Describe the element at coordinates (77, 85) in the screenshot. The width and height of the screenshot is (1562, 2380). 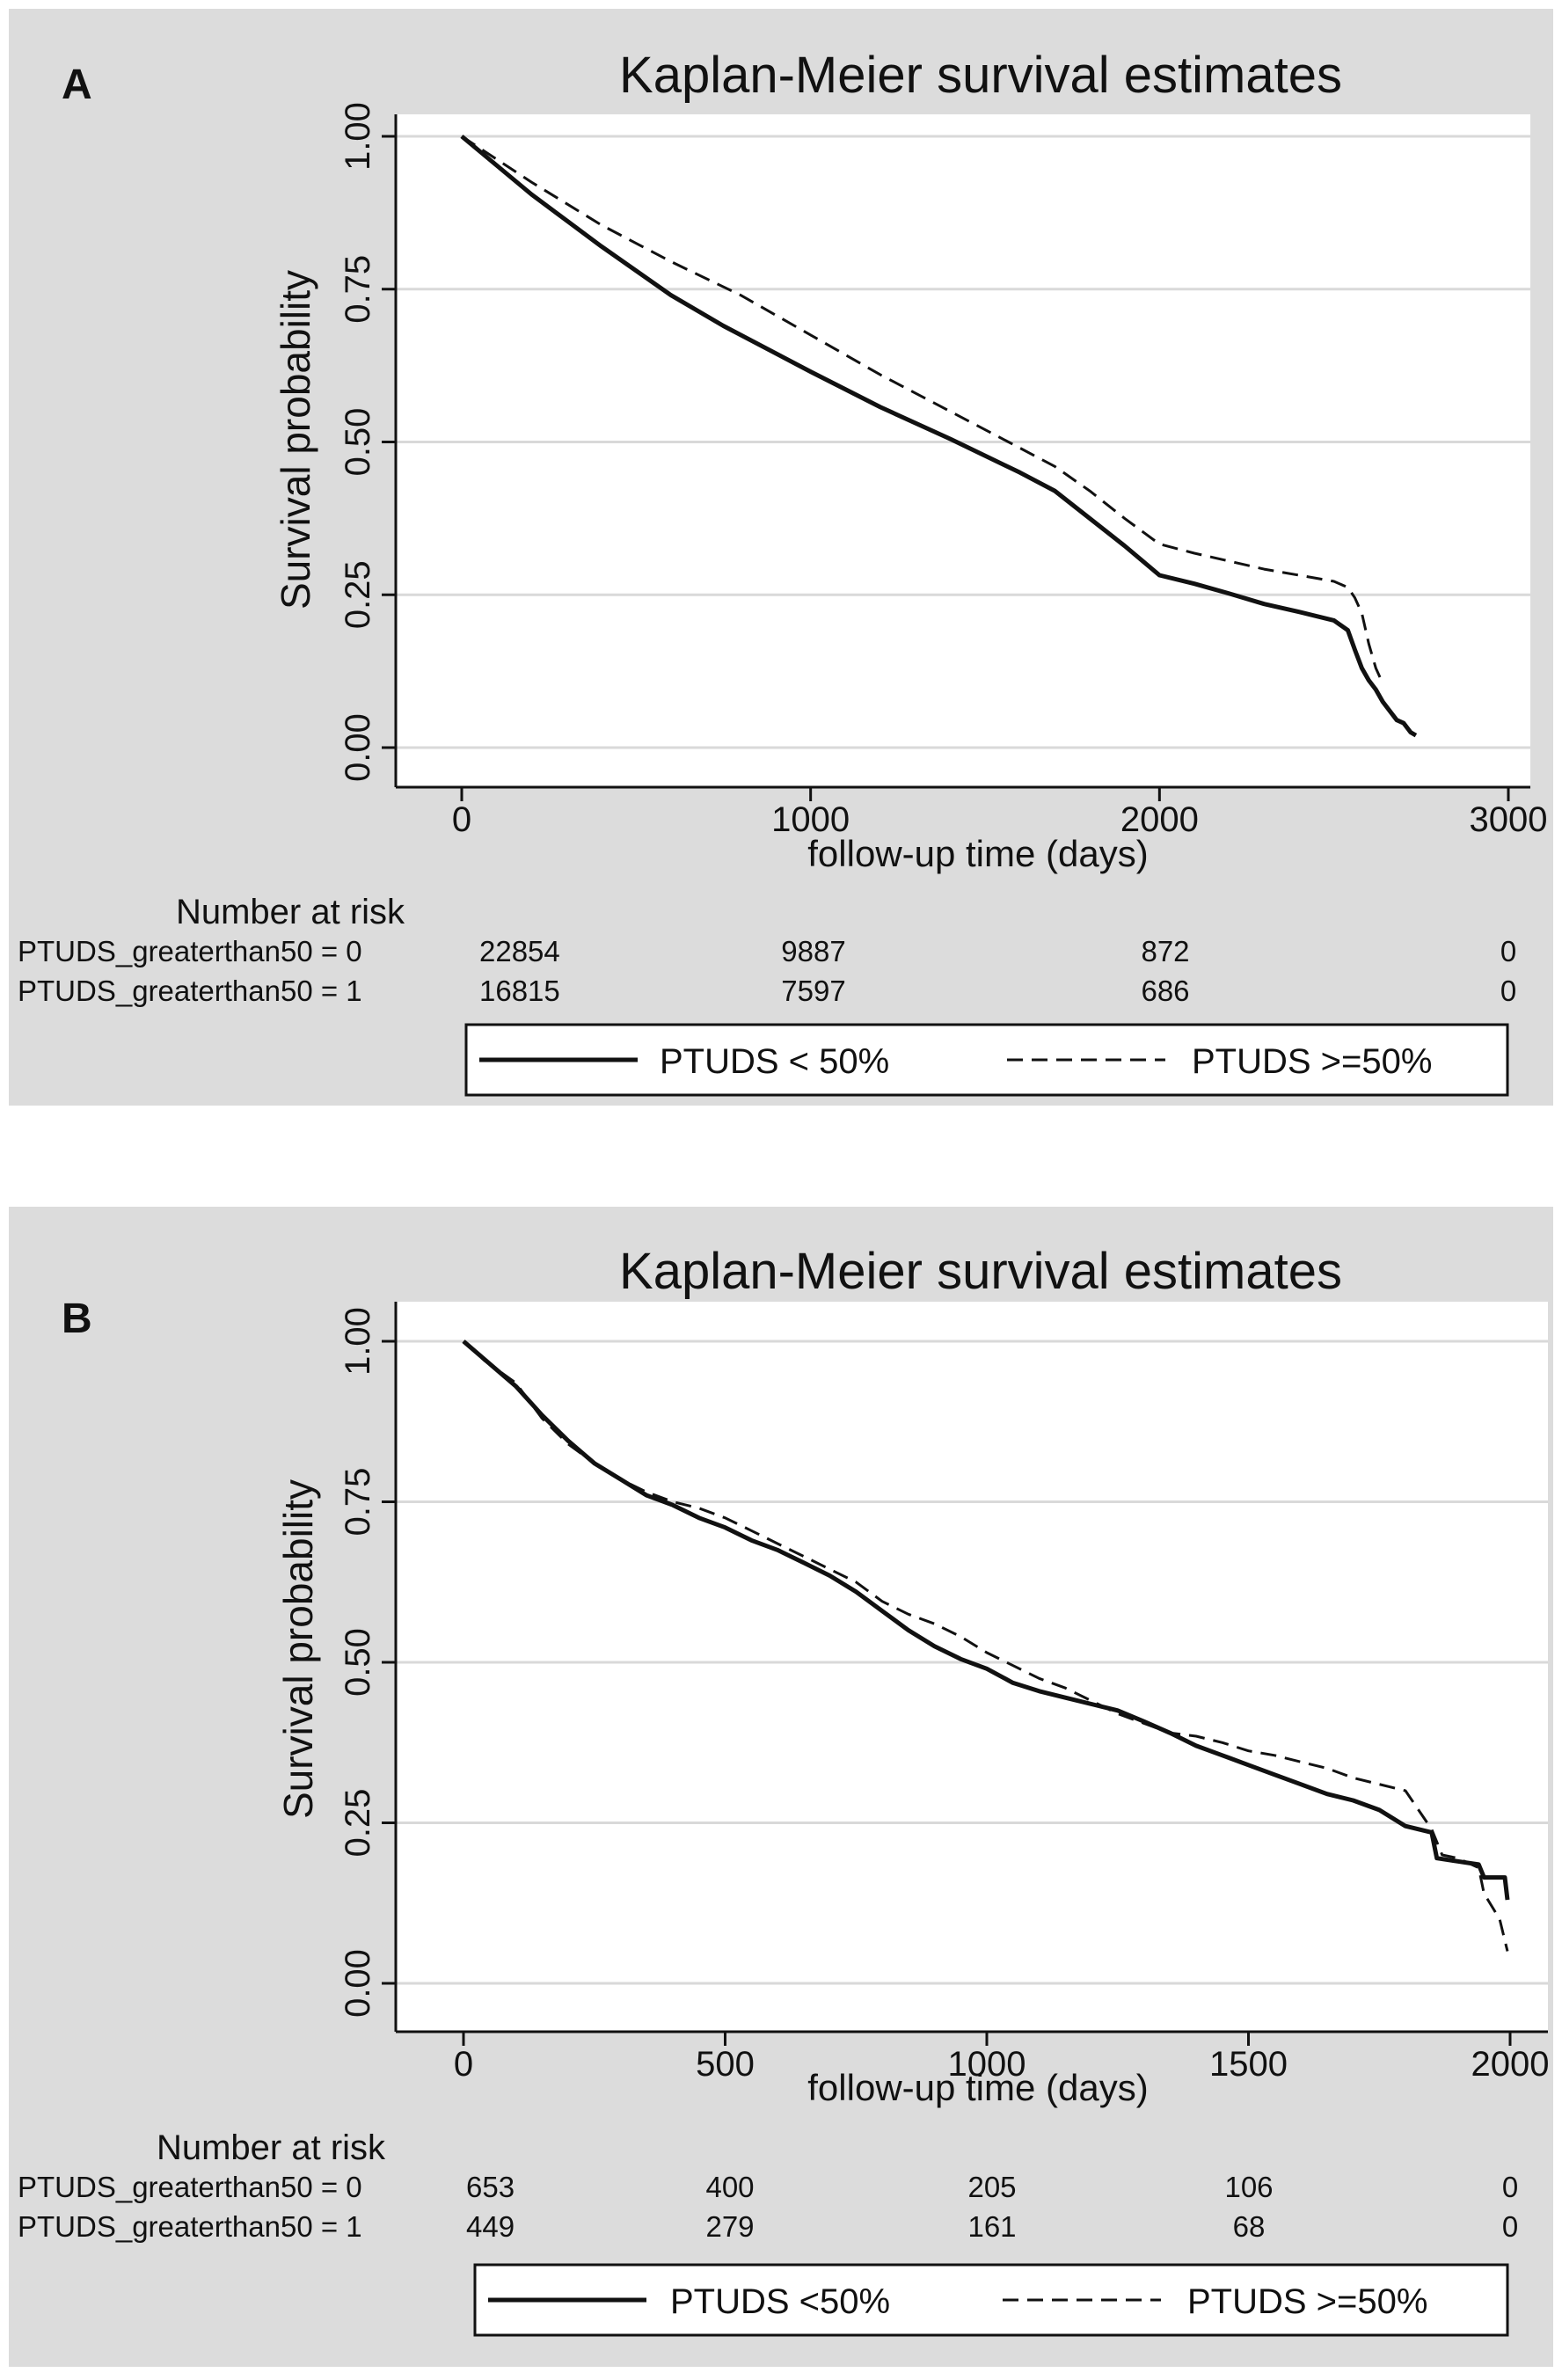
I see `panel-a-label: A` at that location.